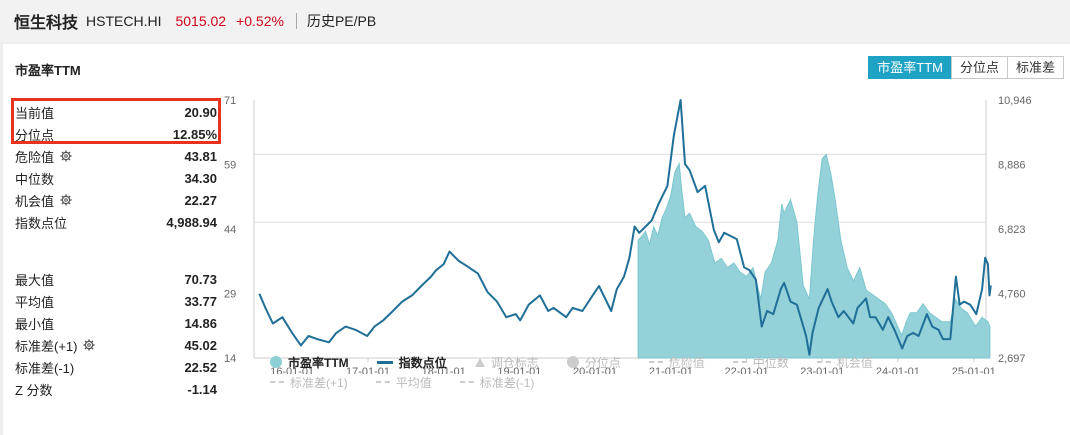  Describe the element at coordinates (671, 370) in the screenshot. I see `x-tick-label: 21-01-01` at that location.